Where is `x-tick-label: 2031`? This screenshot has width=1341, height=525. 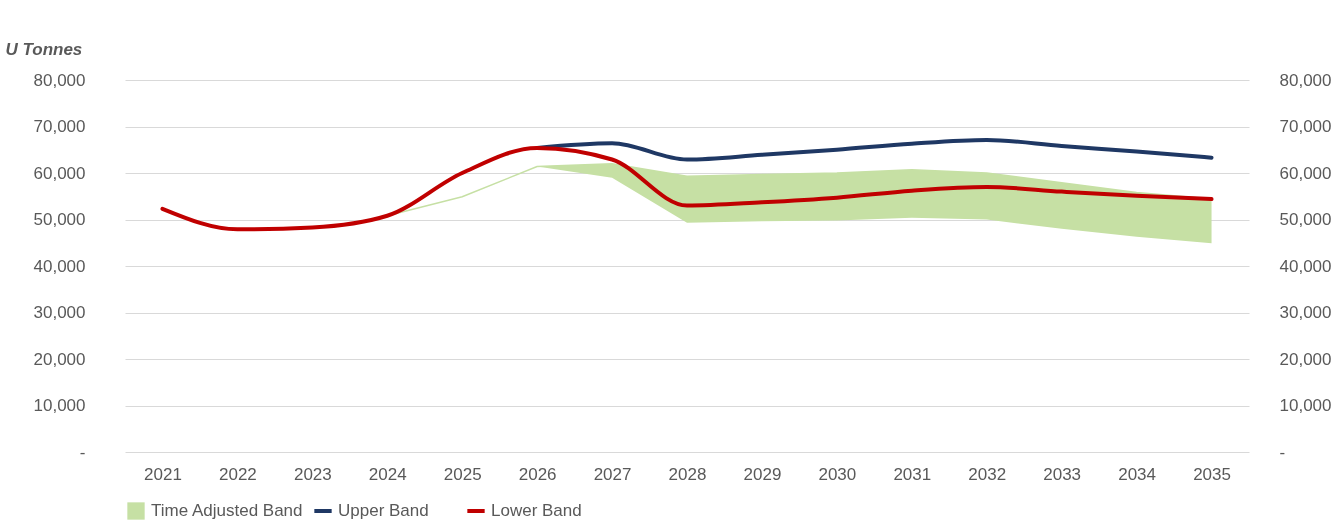
x-tick-label: 2031 is located at coordinates (912, 474).